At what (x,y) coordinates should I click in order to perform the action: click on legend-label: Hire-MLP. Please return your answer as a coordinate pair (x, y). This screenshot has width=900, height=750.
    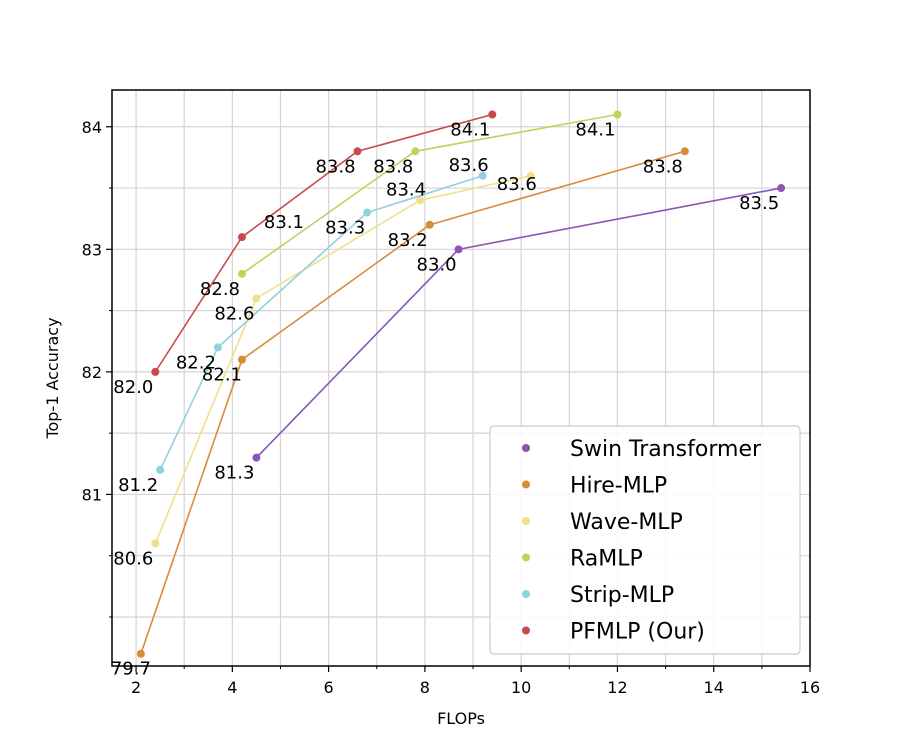
    Looking at the image, I should click on (618, 486).